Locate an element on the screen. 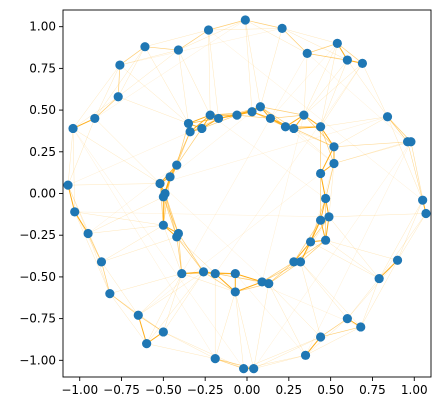 This screenshot has height=413, width=441. y-tick-label: −0.50 is located at coordinates (37, 277).